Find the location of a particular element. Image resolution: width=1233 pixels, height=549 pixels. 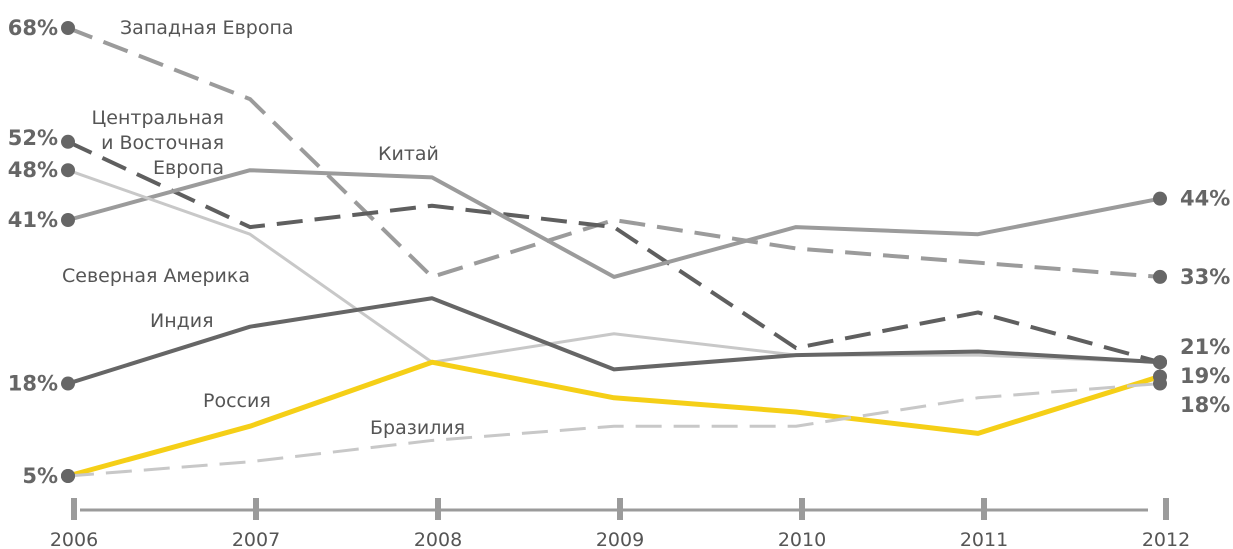

x-tick-label: 2010 is located at coordinates (802, 539).